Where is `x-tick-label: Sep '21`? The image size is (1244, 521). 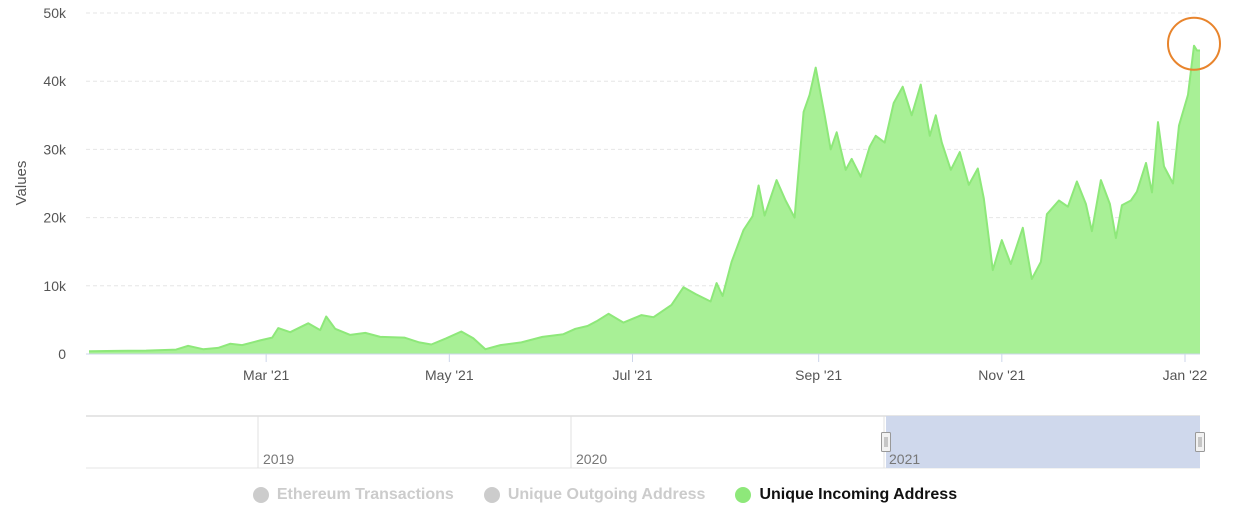 x-tick-label: Sep '21 is located at coordinates (818, 375).